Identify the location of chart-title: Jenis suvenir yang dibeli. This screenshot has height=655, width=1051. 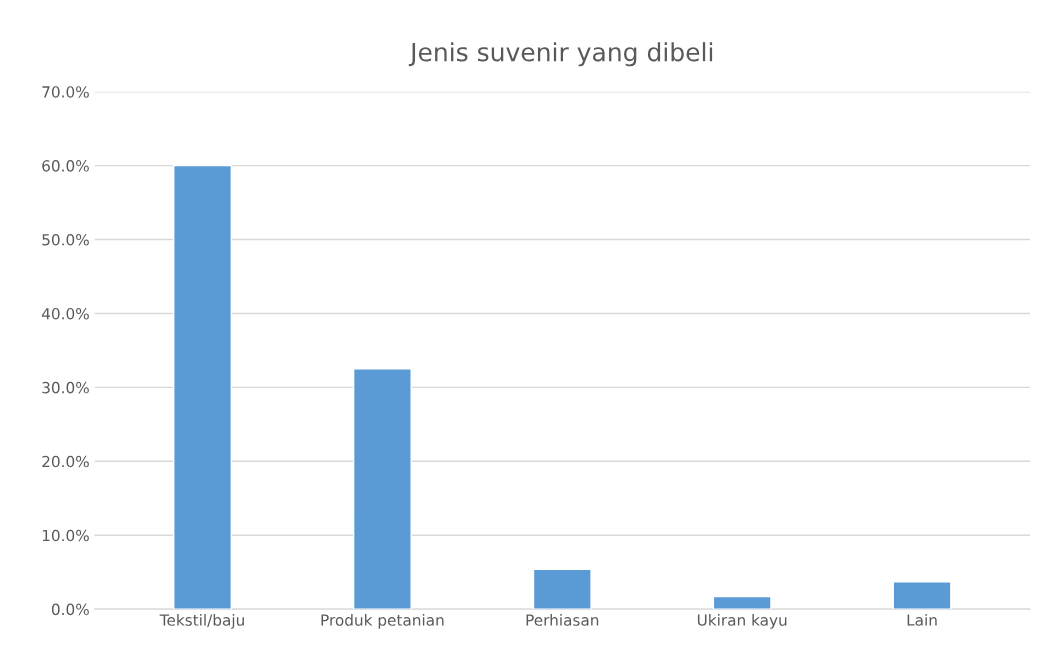
(560, 54).